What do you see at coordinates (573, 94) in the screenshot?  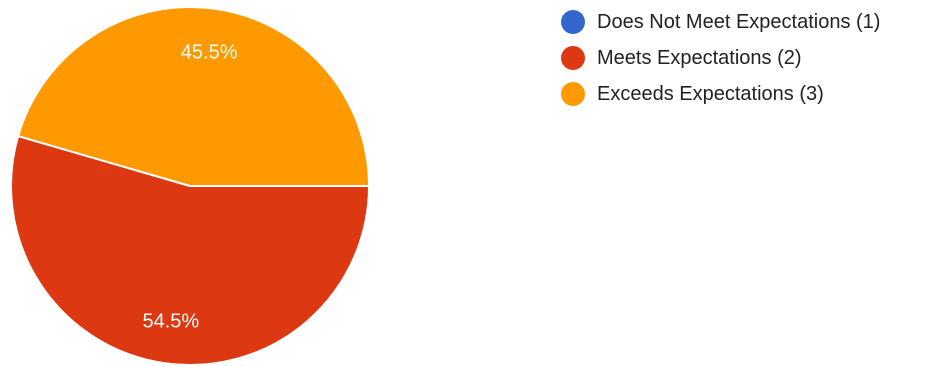 I see `legend-swatch-exceeds` at bounding box center [573, 94].